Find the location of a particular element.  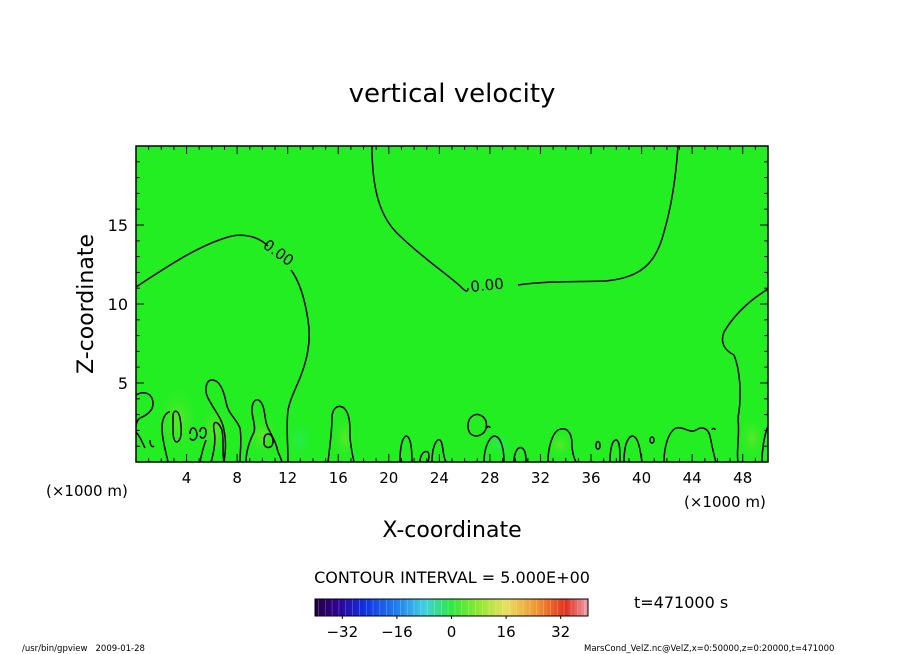

contour-dot is located at coordinates (713, 429).